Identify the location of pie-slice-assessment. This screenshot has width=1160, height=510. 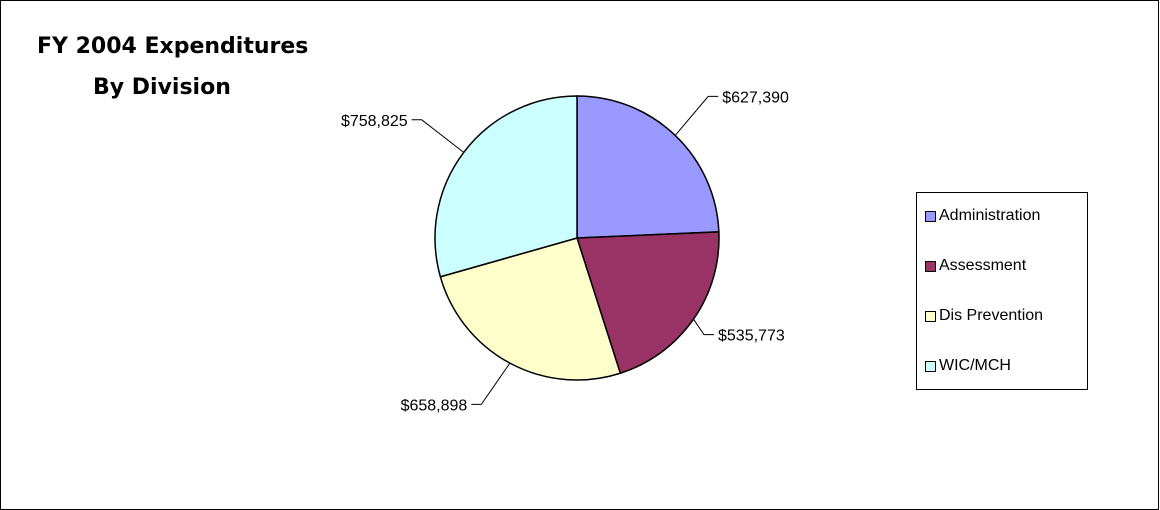
(647, 303).